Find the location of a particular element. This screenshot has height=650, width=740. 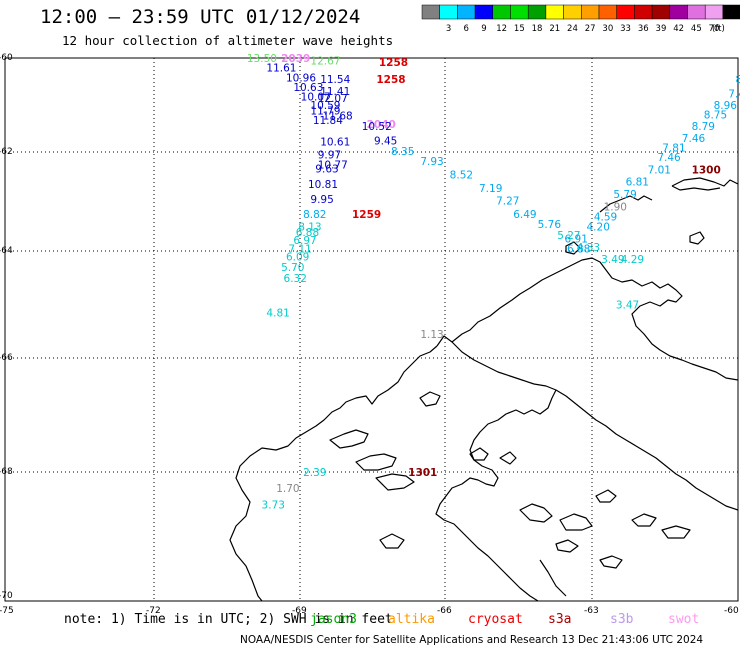

wave-height-label: 7.11 is located at coordinates (299, 250).